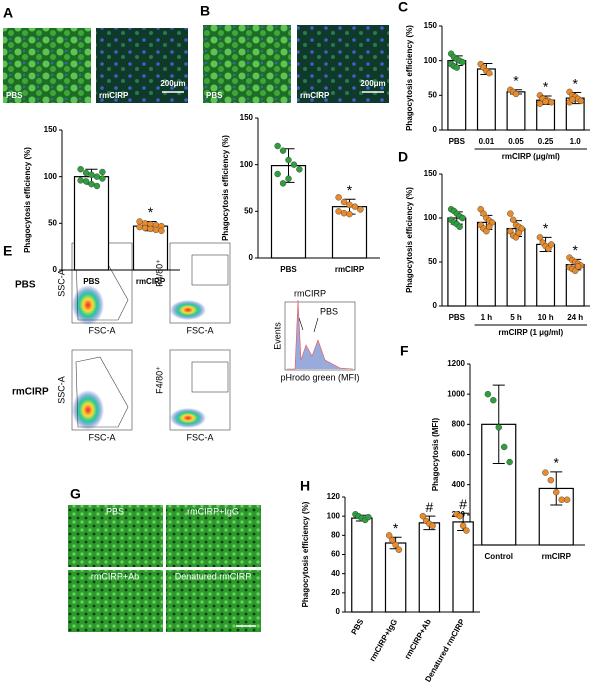 The height and width of the screenshot is (690, 597). What do you see at coordinates (516, 141) in the screenshot?
I see `x-tick-label: 0.05` at bounding box center [516, 141].